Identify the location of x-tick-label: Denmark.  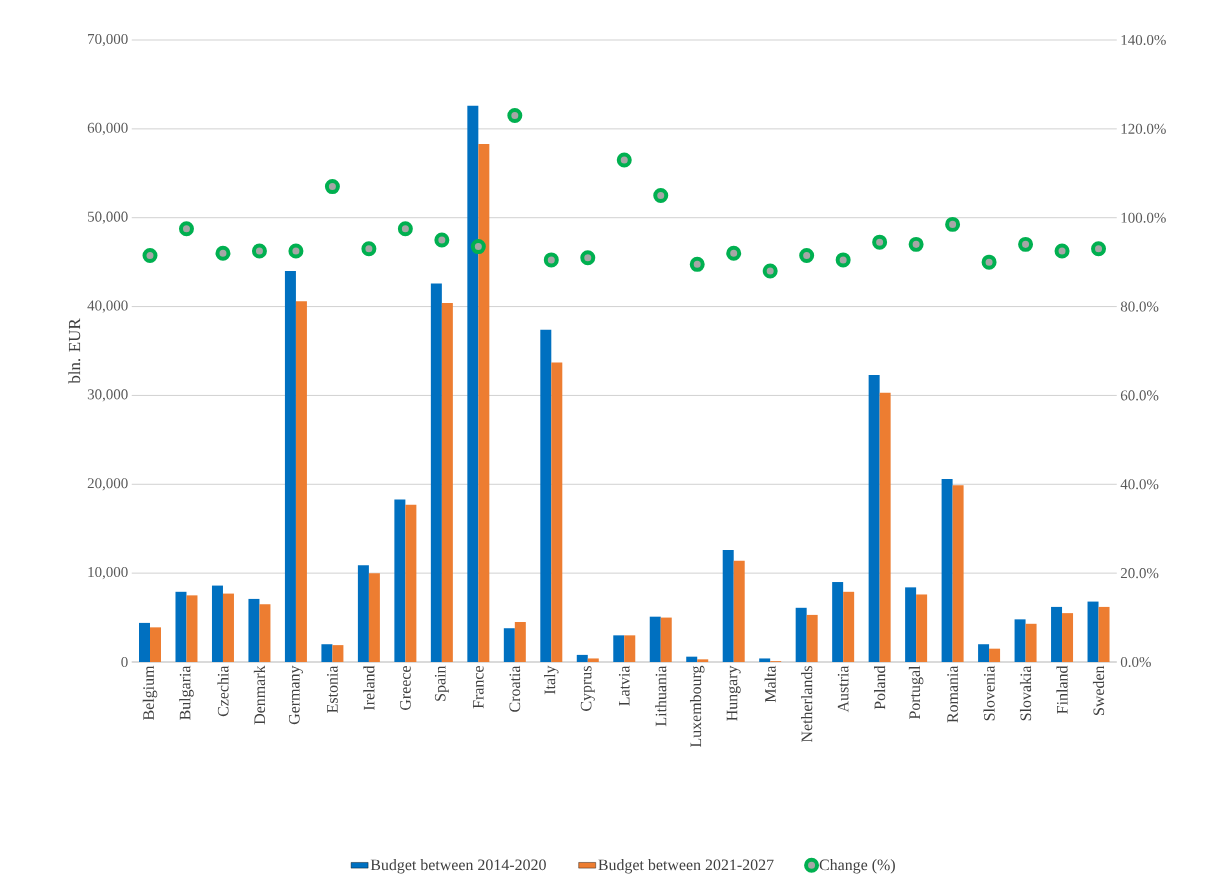
(259, 695).